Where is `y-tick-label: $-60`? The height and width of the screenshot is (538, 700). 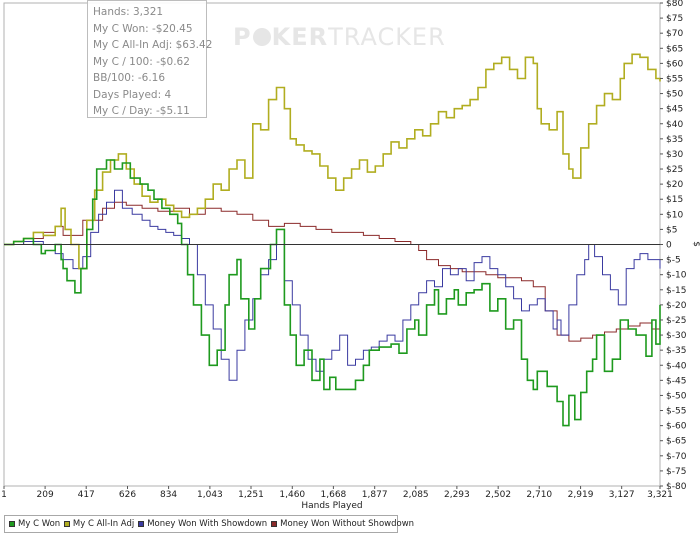
y-tick-label: $-60 is located at coordinates (676, 427).